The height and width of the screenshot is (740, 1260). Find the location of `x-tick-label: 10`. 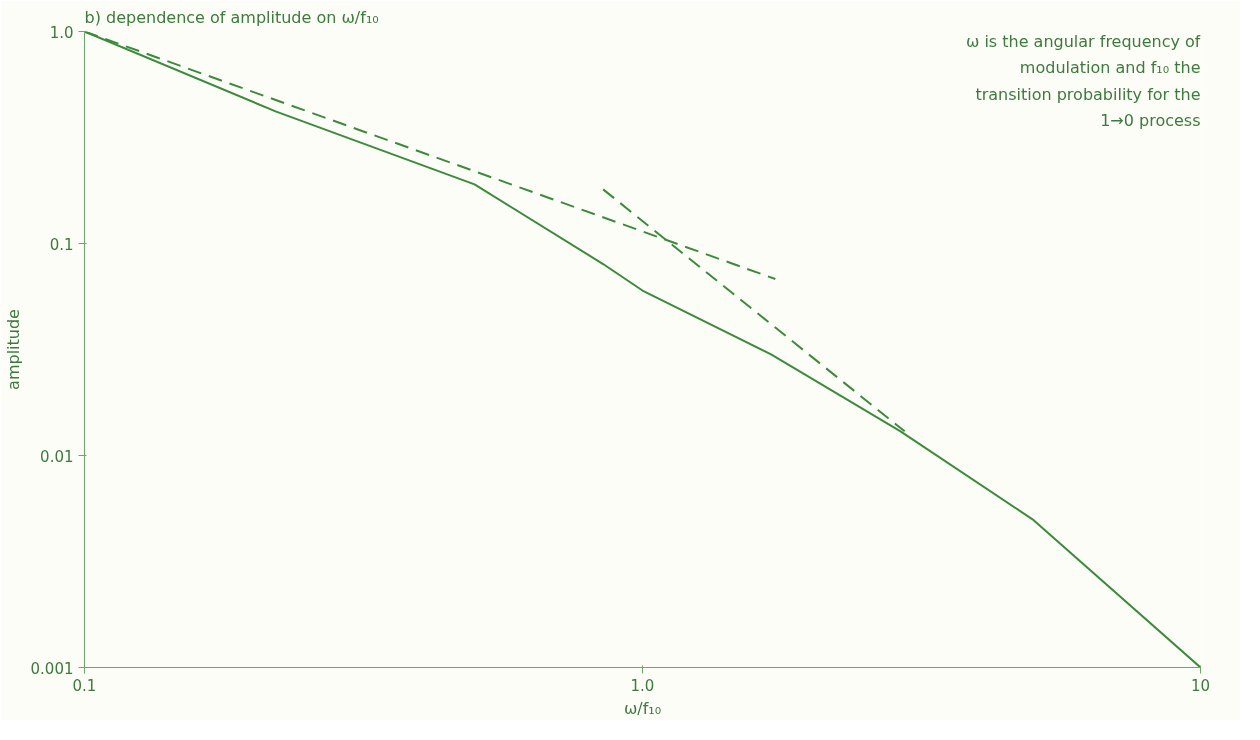

x-tick-label: 10 is located at coordinates (1200, 685).